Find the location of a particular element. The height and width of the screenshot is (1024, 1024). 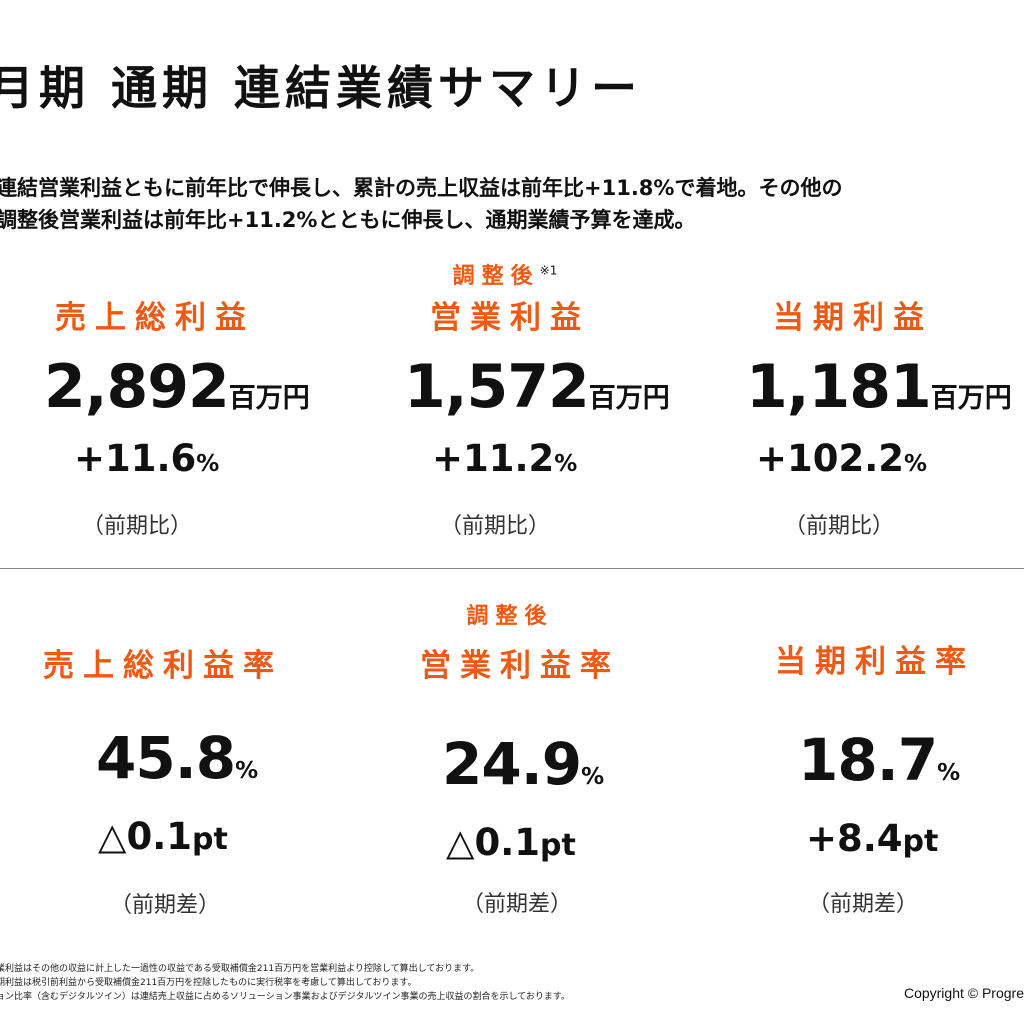

gross-profit-value: 2,892 is located at coordinates (137, 387).